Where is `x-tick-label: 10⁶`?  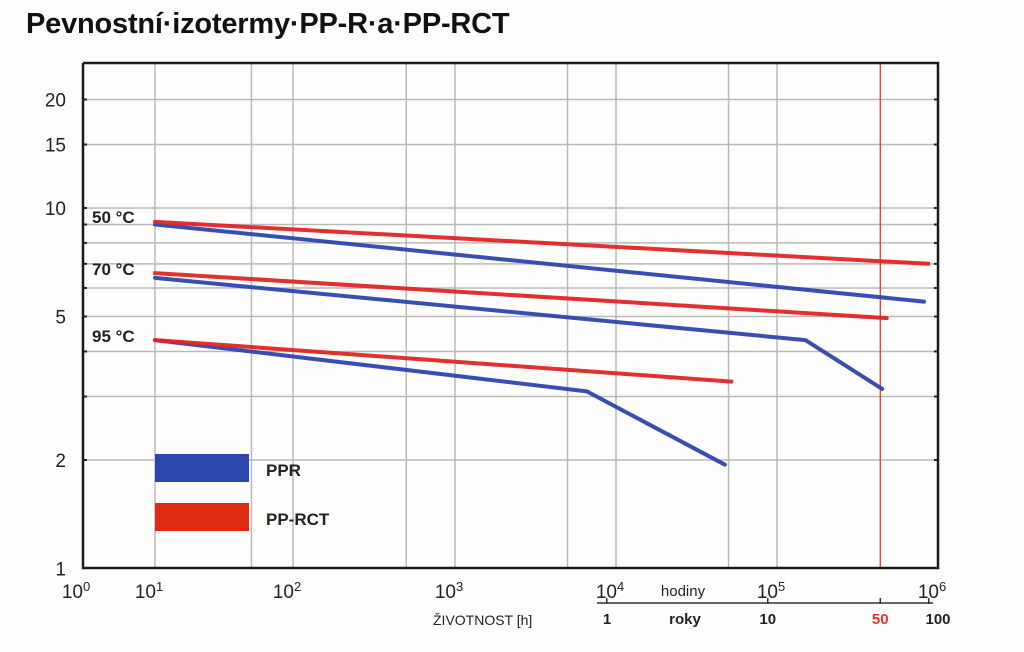 x-tick-label: 10⁶ is located at coordinates (932, 591).